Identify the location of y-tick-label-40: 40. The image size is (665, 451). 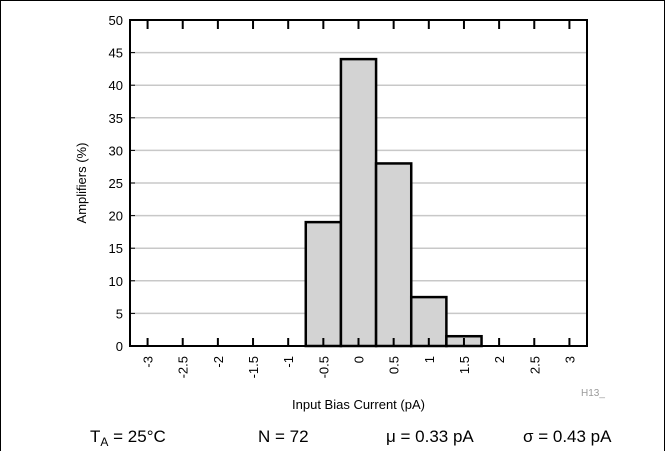
(116, 85).